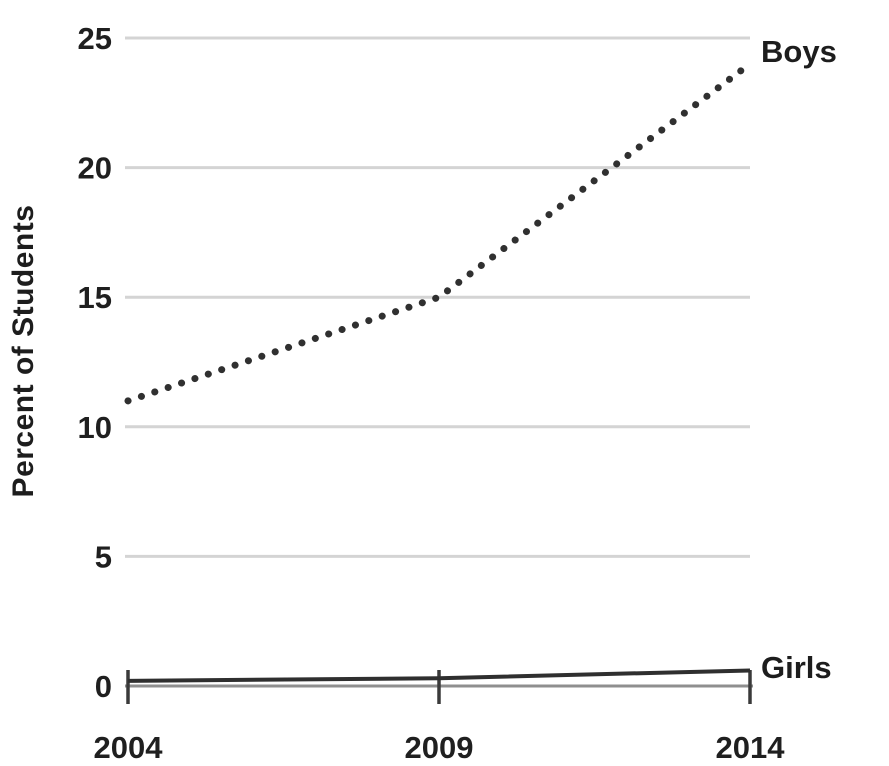 Image resolution: width=889 pixels, height=766 pixels. Describe the element at coordinates (95, 427) in the screenshot. I see `y-tick-label-10: 10` at that location.